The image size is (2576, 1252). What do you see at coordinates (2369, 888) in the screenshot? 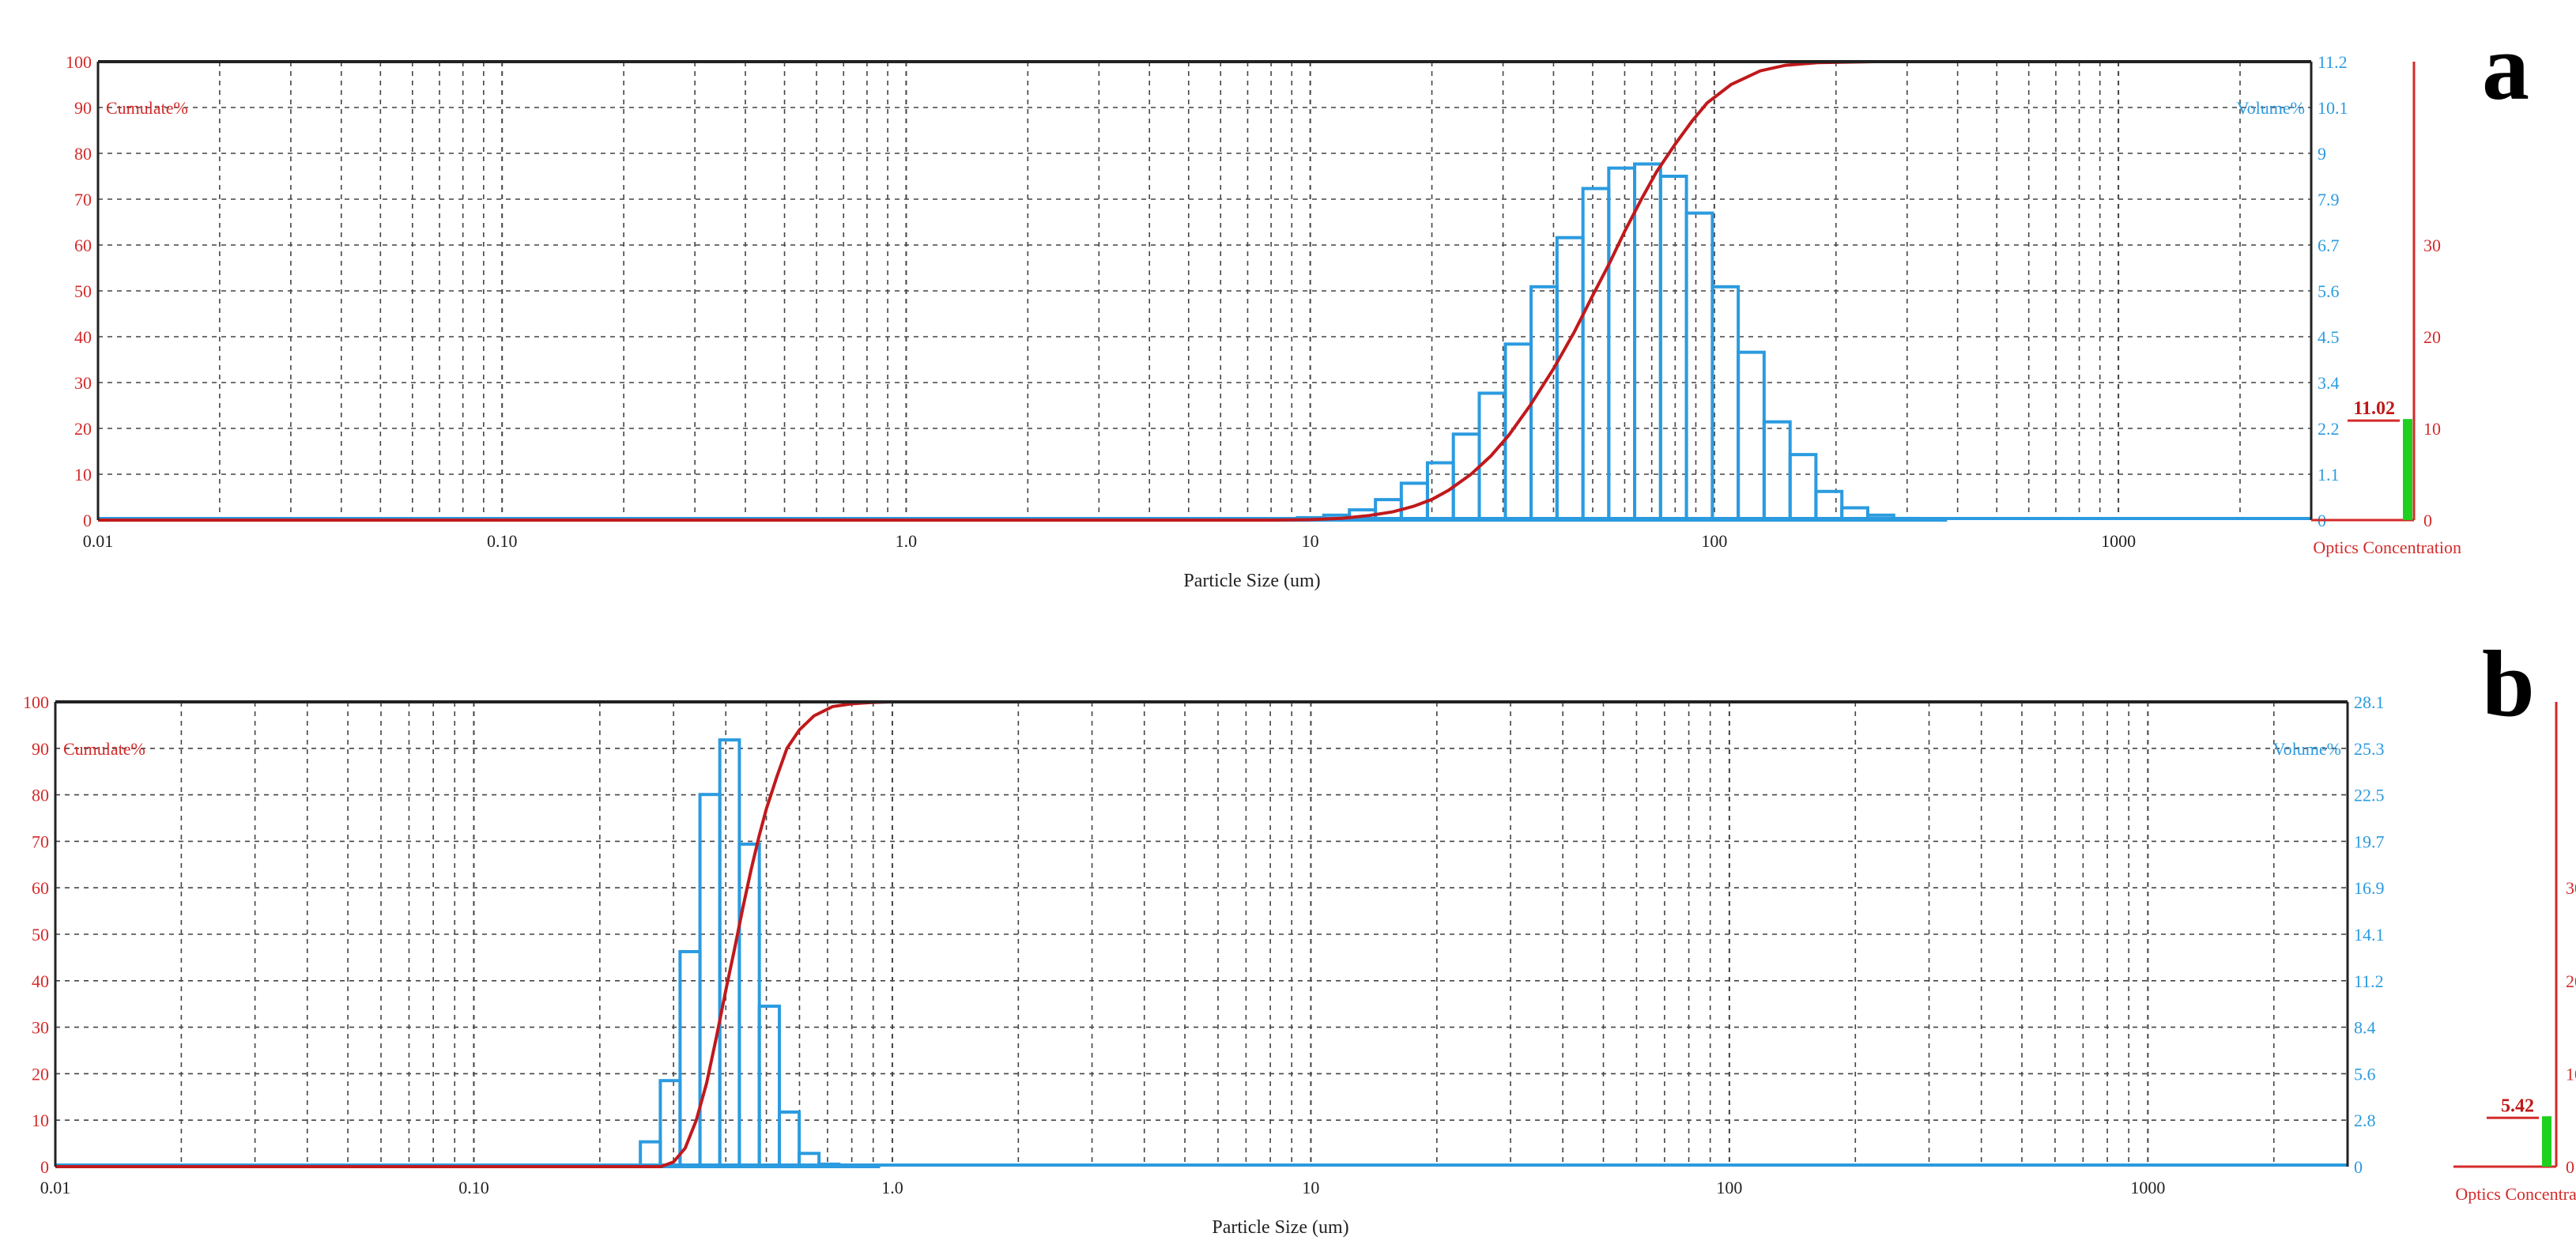
I see `right-tick-label: 16.9` at bounding box center [2369, 888].